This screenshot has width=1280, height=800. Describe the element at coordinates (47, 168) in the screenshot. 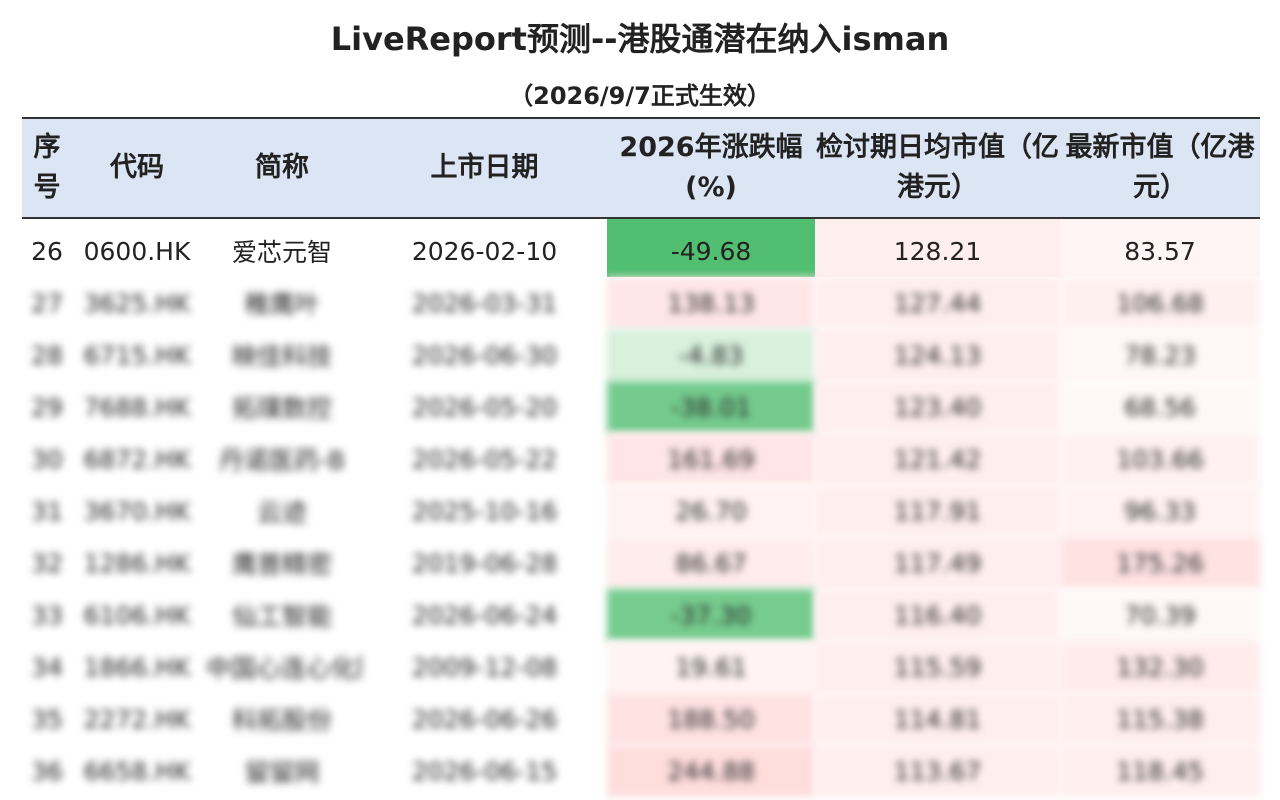

I see `column-header: 序号` at that location.